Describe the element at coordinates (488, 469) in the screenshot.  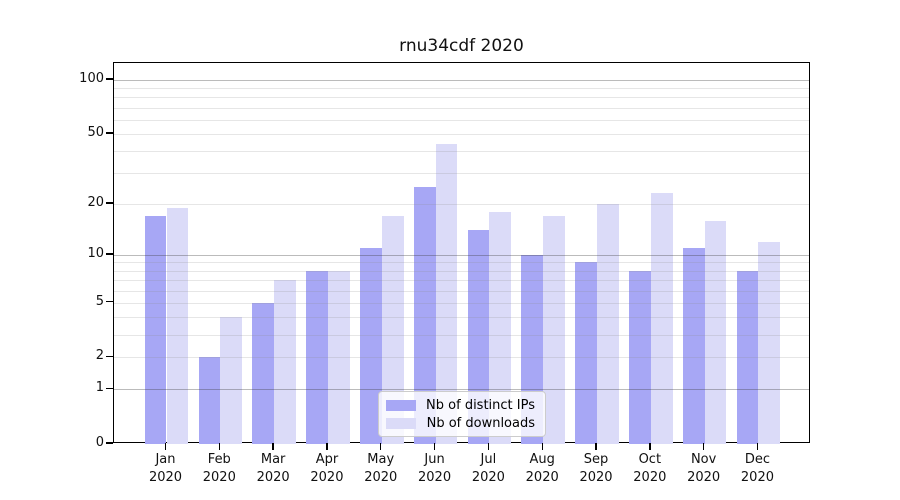
I see `x-tick-label: Jul 2020` at that location.